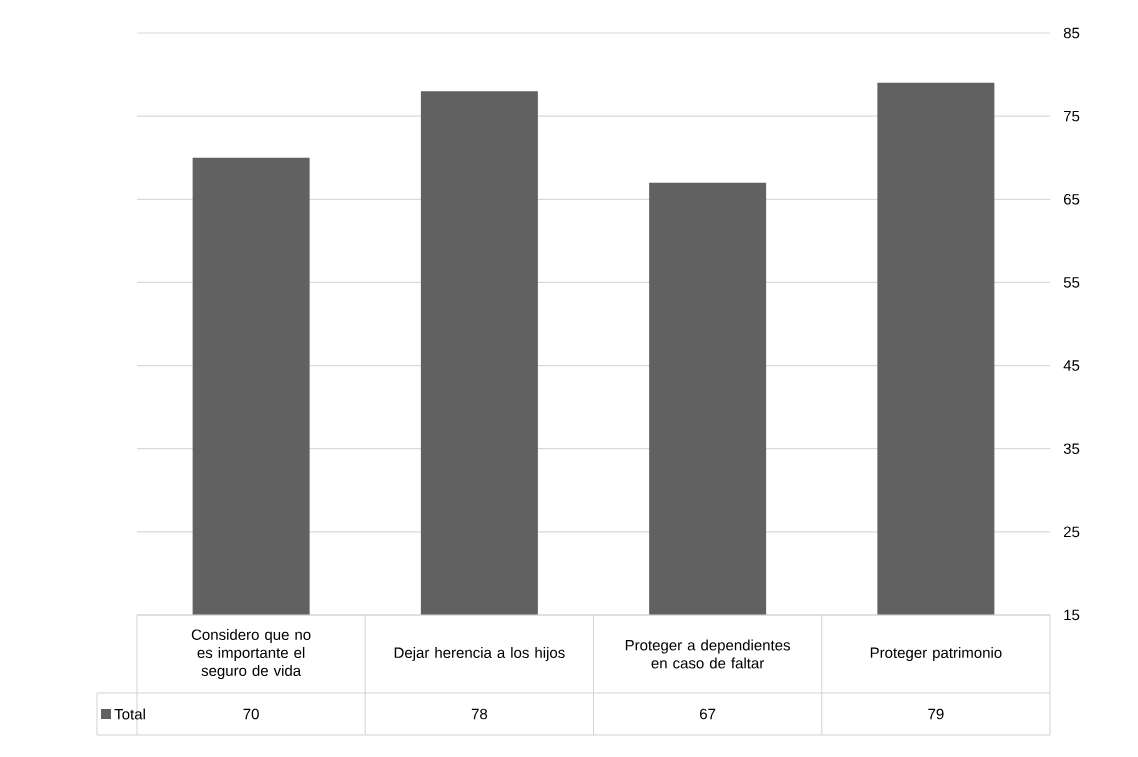  What do you see at coordinates (479, 653) in the screenshot?
I see `x-tick-label: Dejar herencia a los hijos` at bounding box center [479, 653].